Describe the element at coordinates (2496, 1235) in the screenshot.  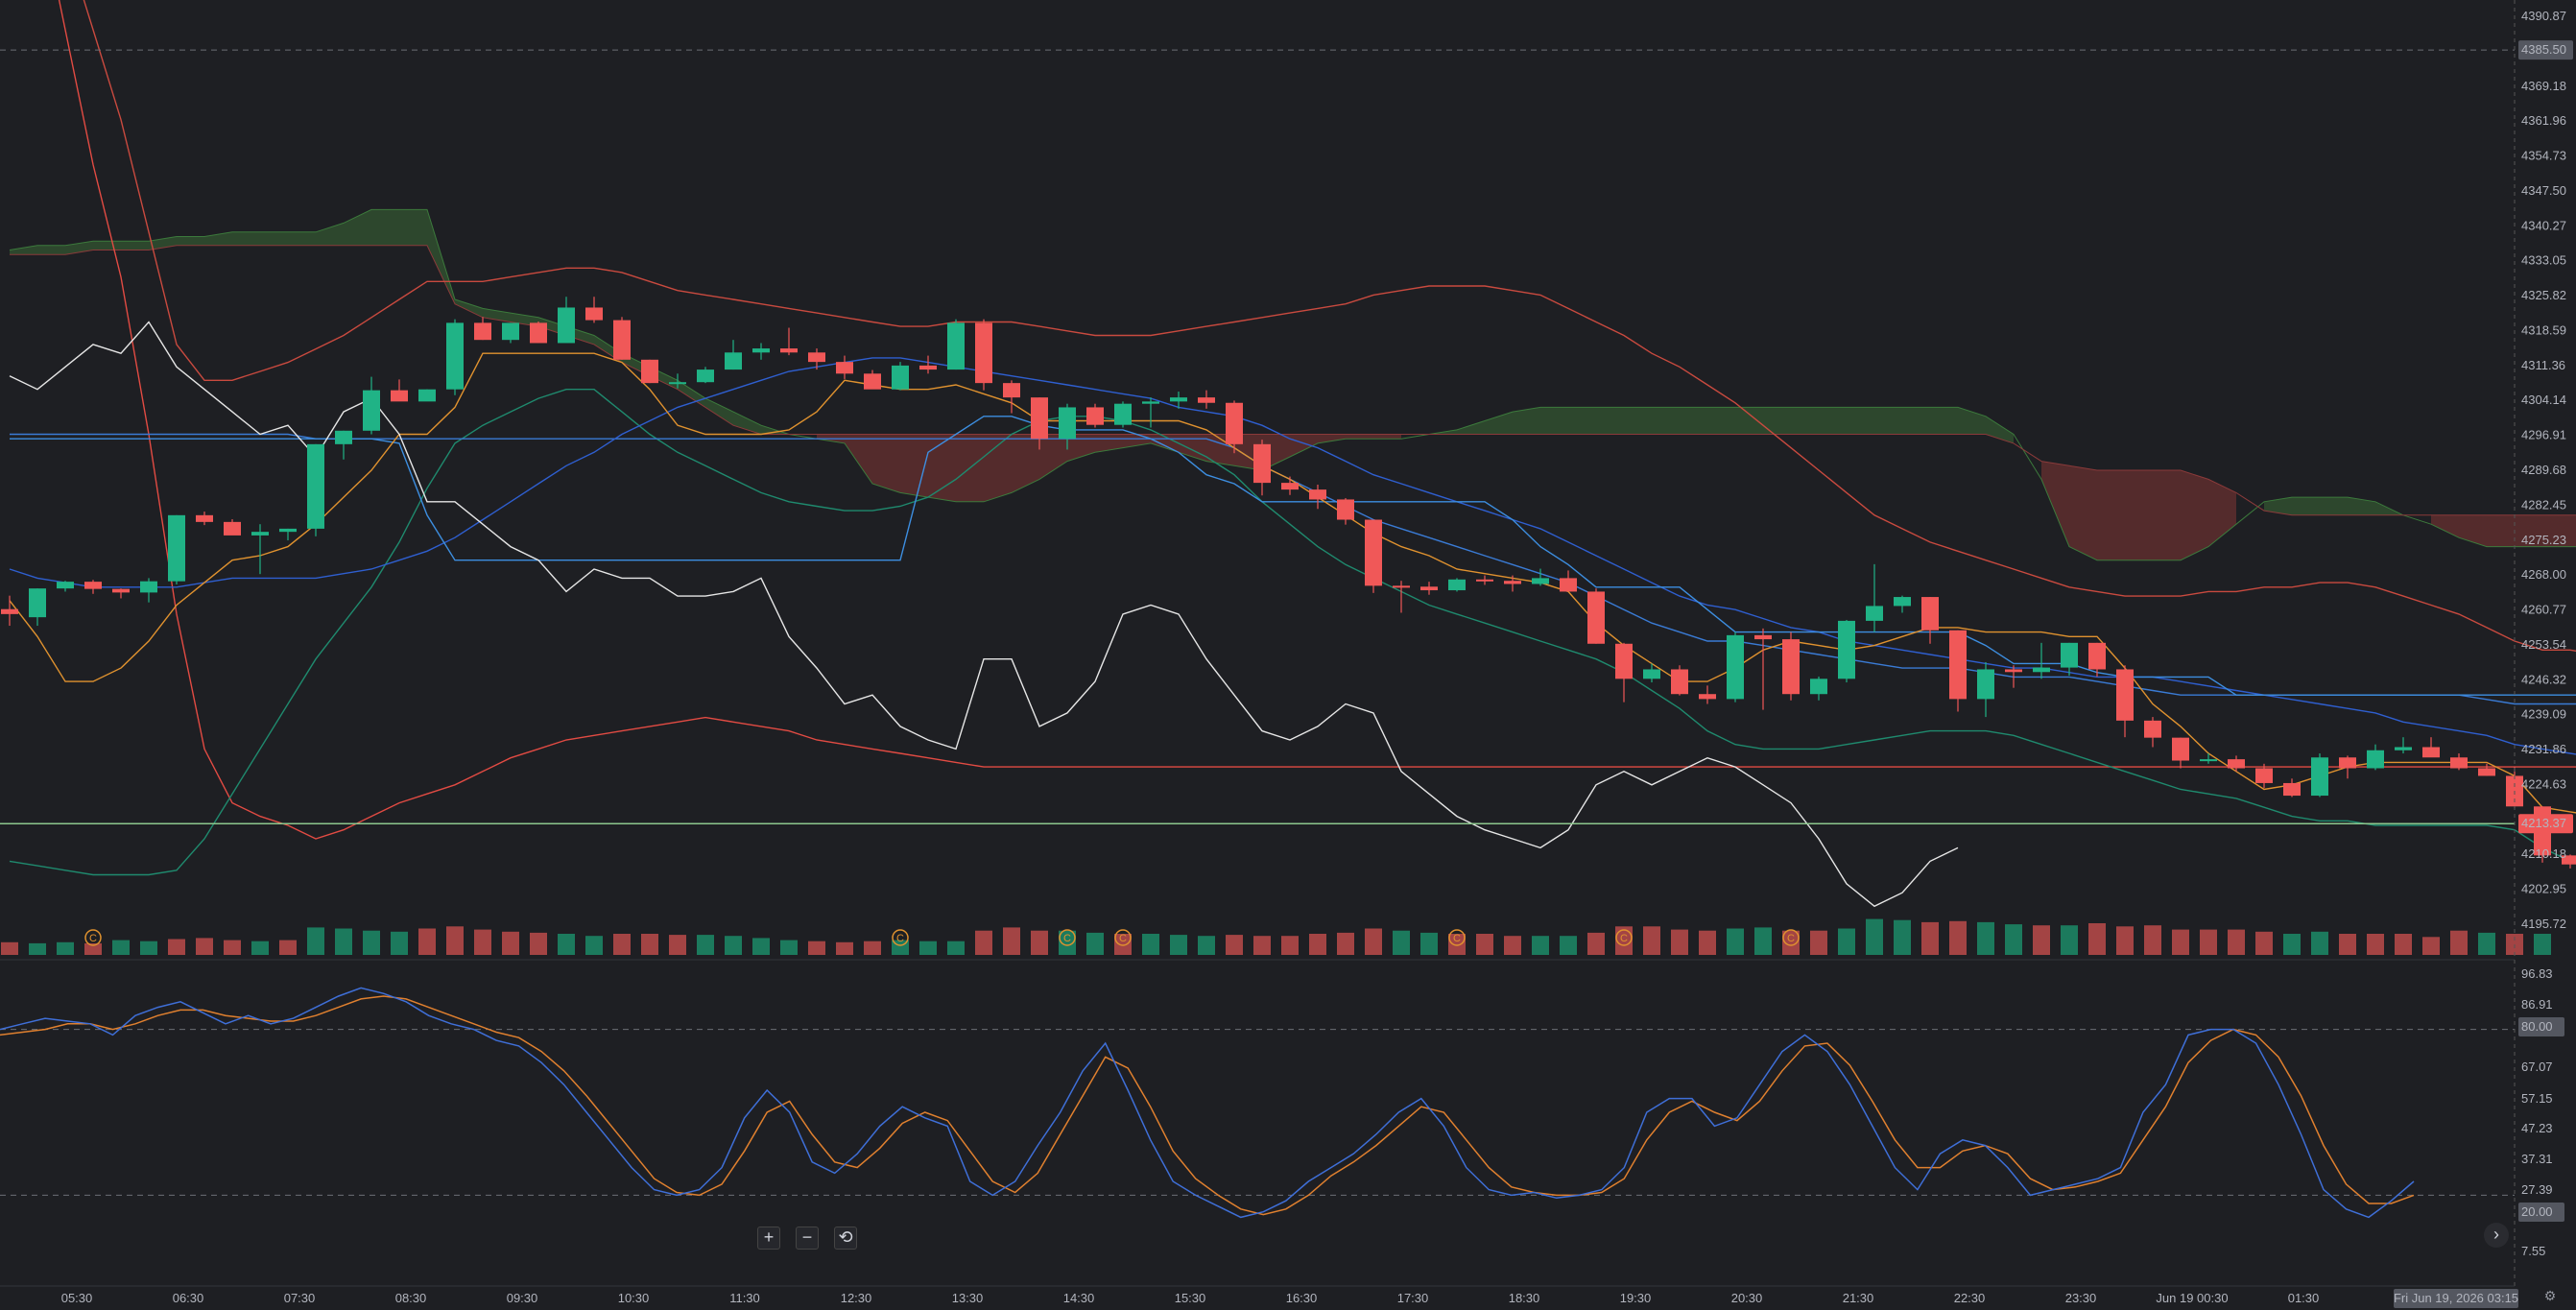
I see `scroll-right-button: ›` at that location.